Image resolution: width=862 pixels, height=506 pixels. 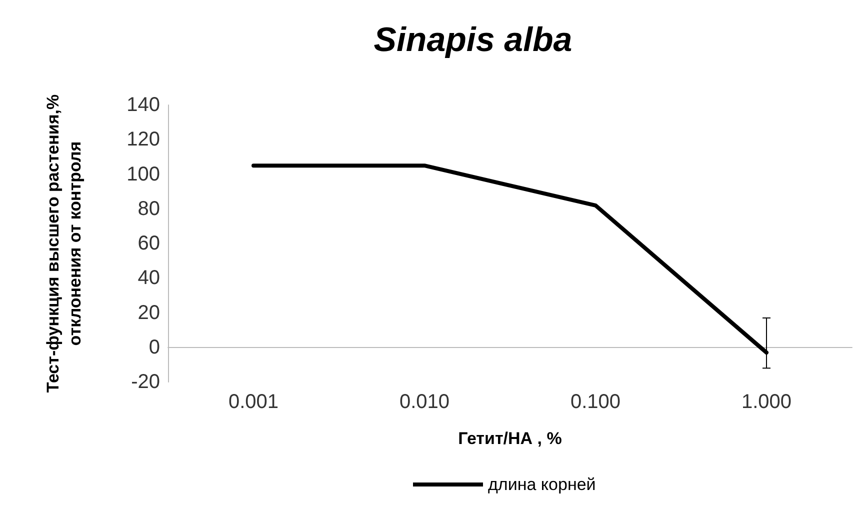 I want to click on y-tick-label: 140, so click(x=143, y=105).